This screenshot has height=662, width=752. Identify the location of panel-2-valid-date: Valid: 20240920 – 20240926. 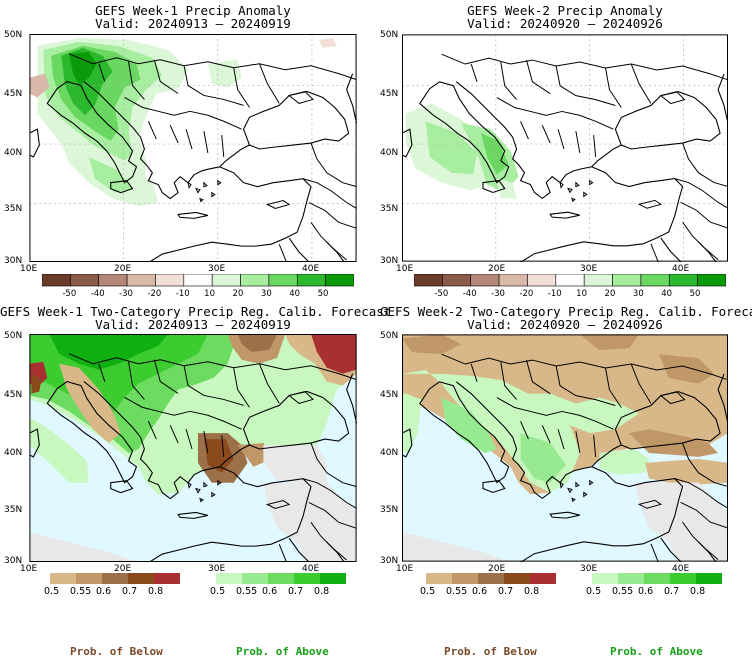
(565, 23).